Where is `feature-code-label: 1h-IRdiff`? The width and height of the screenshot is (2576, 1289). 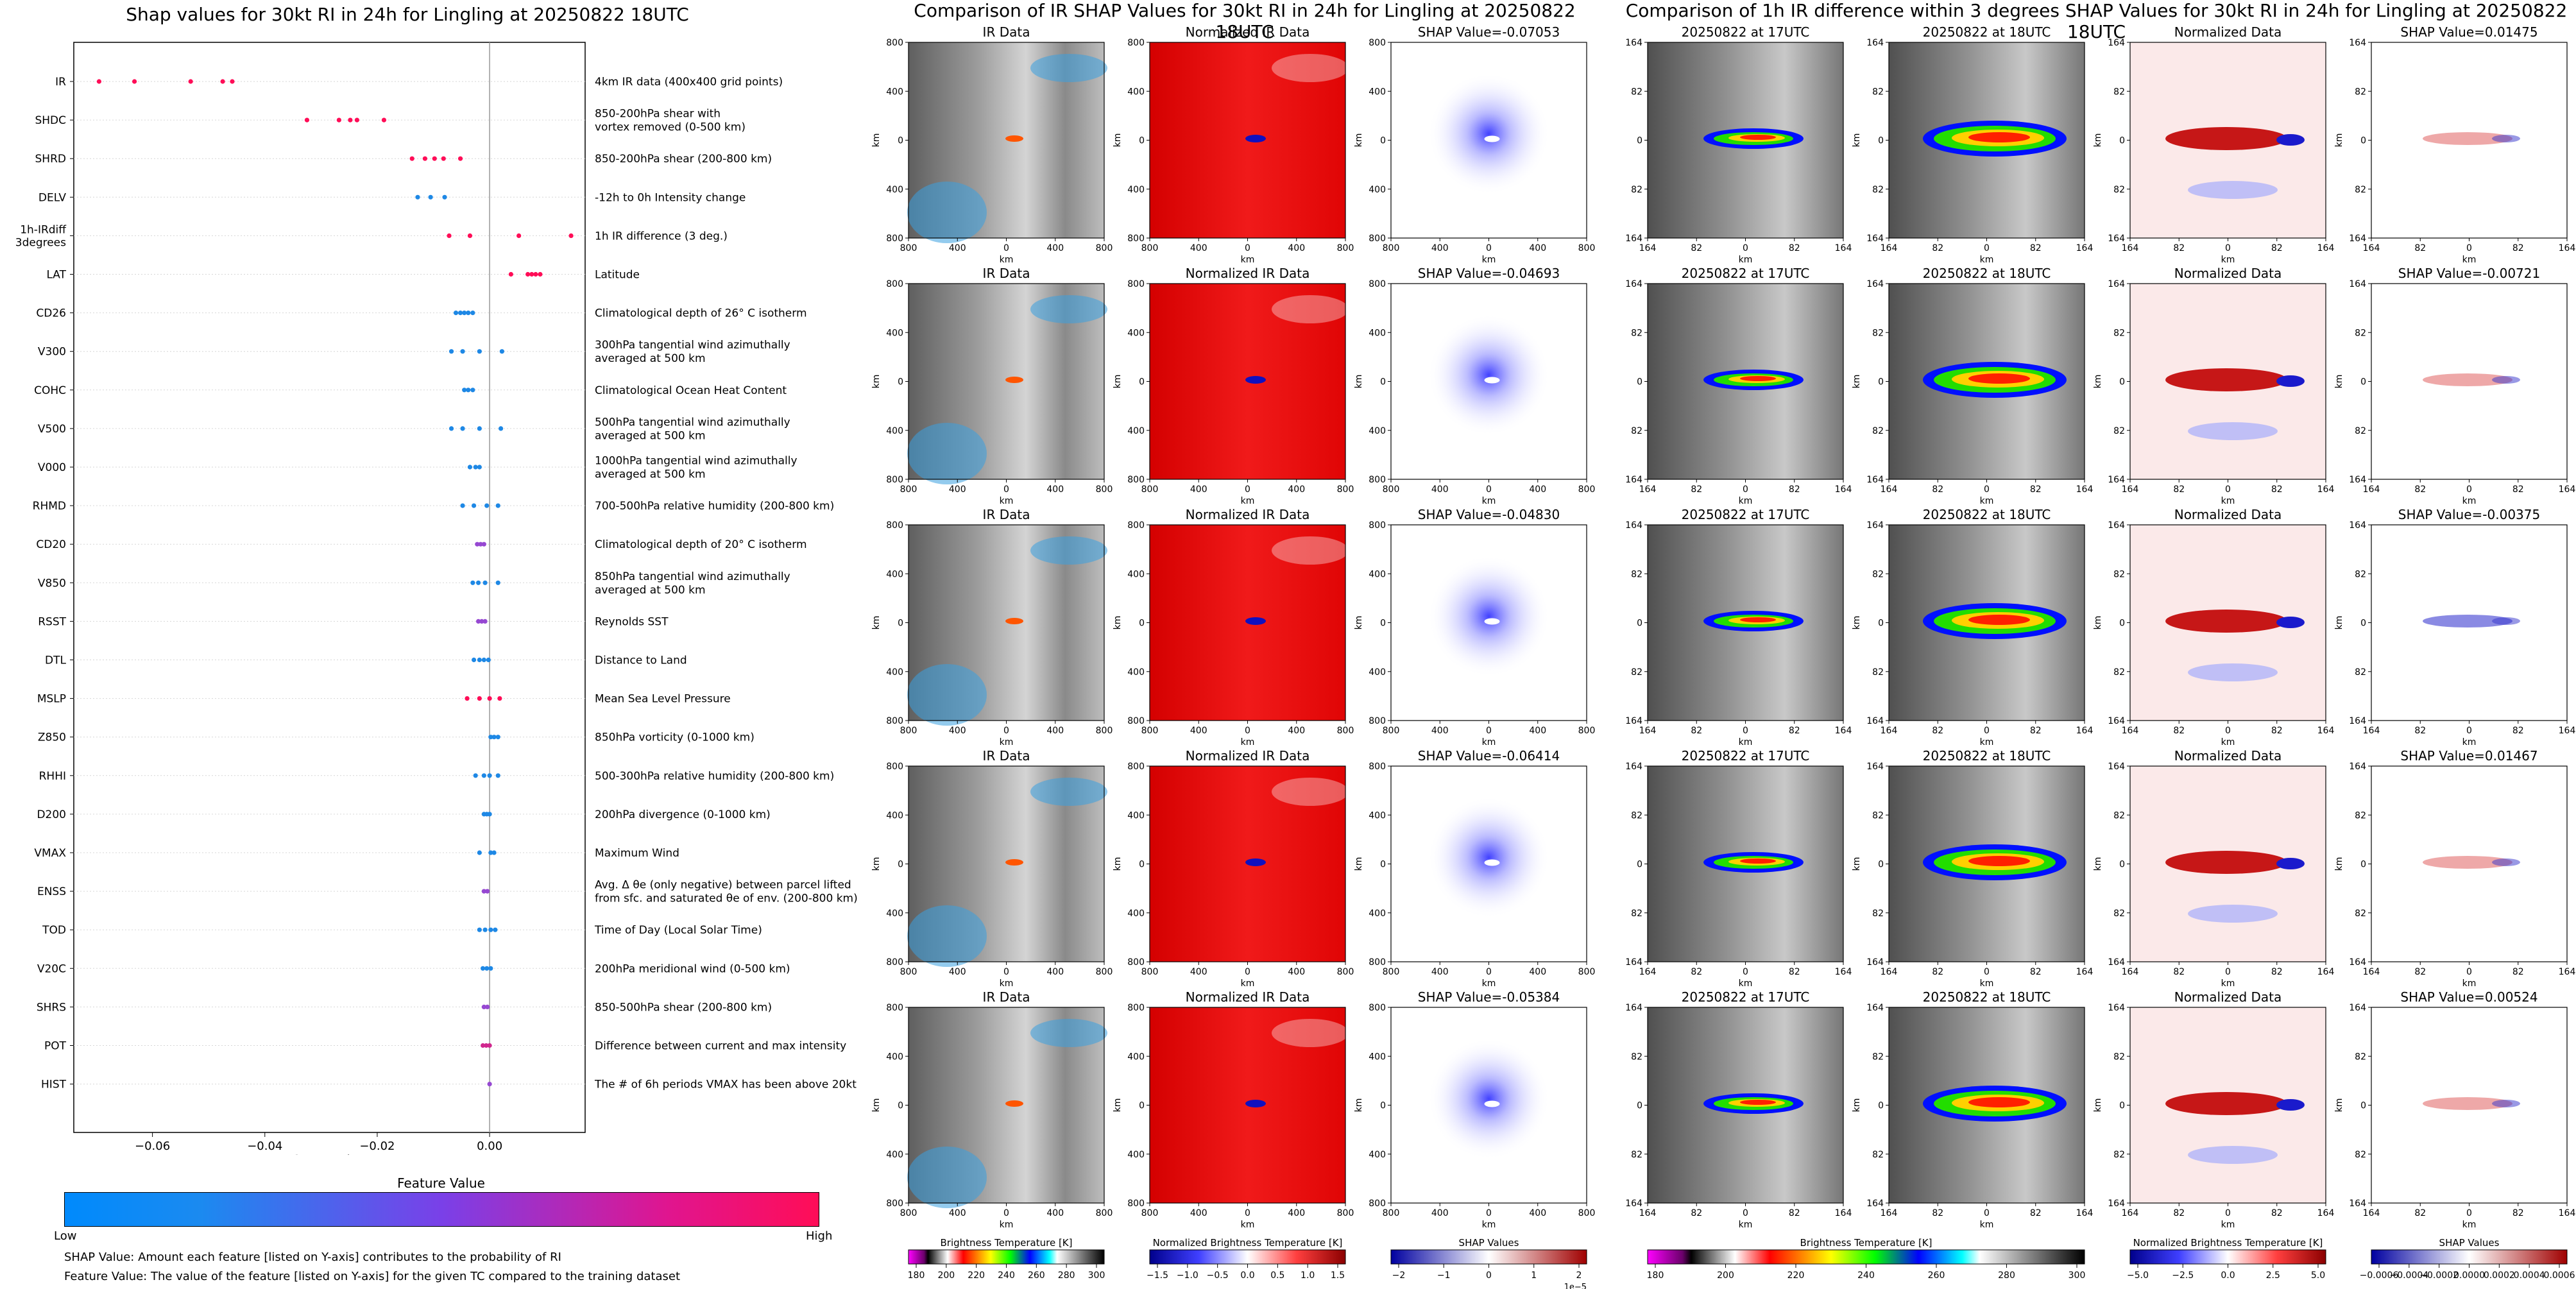
feature-code-label: 1h-IRdiff is located at coordinates (43, 229).